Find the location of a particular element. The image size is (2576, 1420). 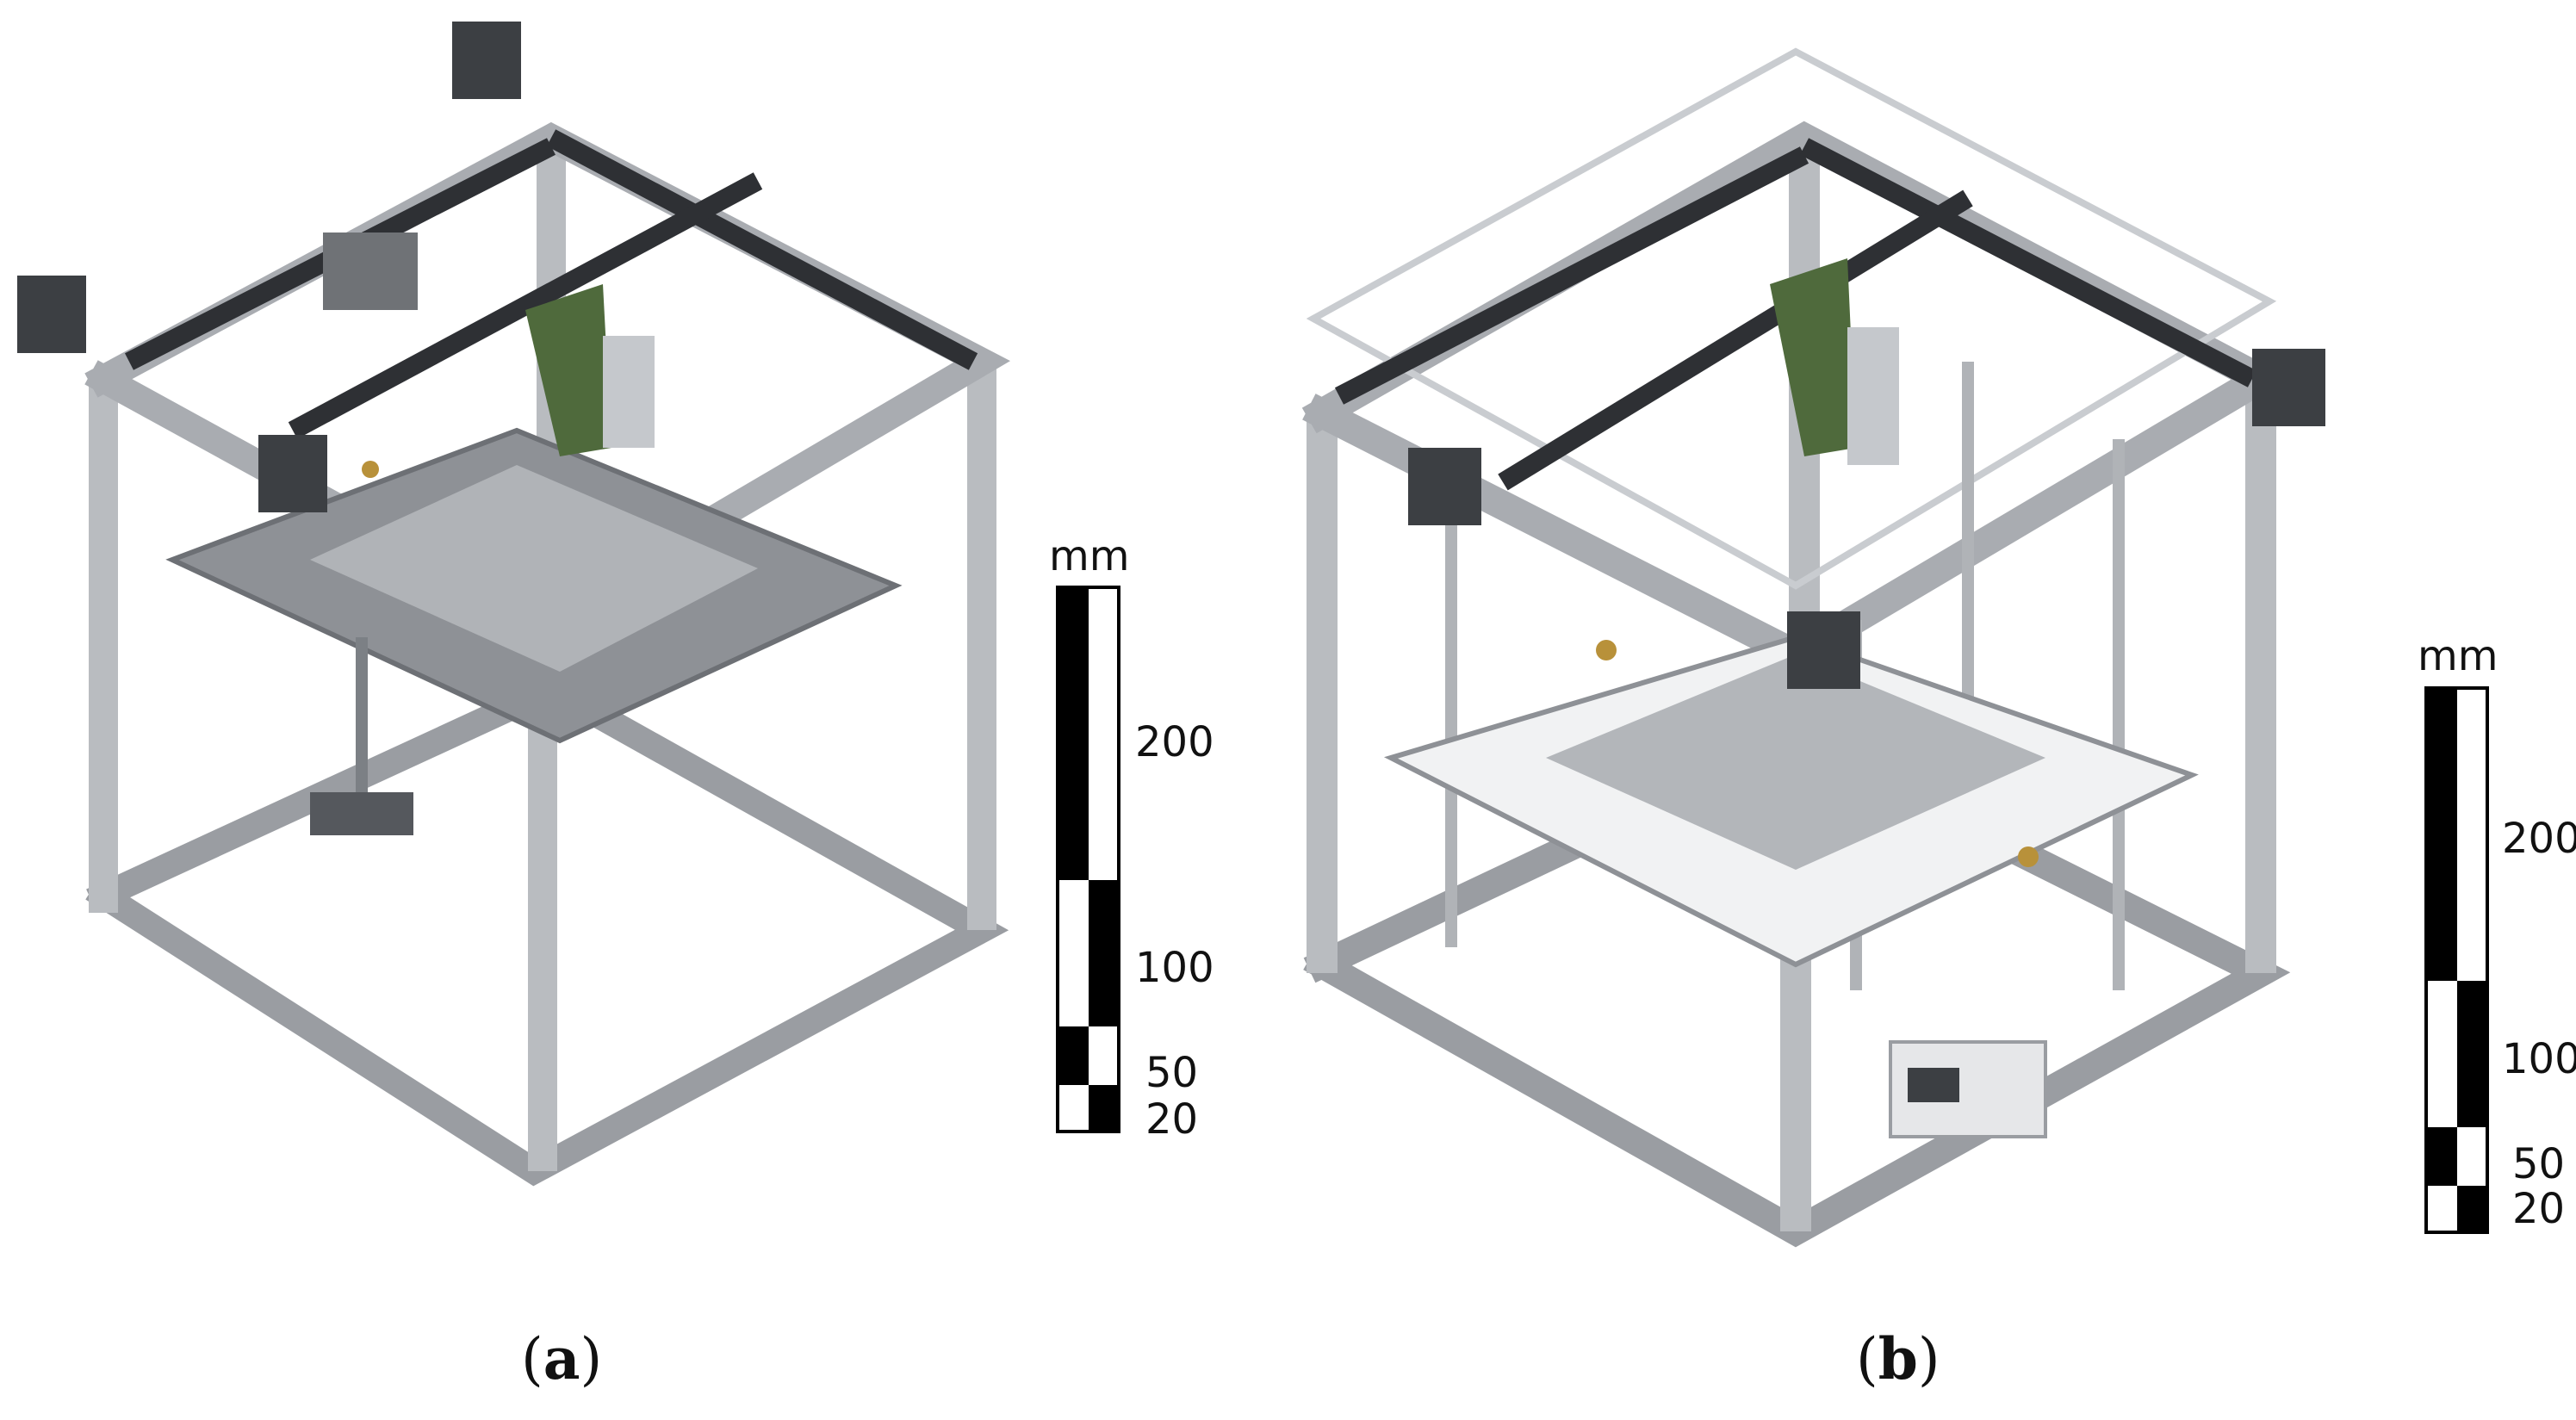

scale-tick-100-b: 100 is located at coordinates (2539, 1059).